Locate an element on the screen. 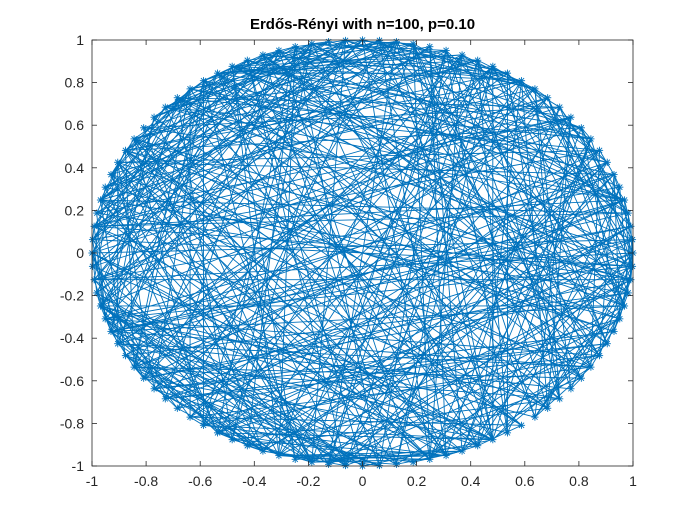  chart-title: Erdős-Rényi with n=100, p=0.10 is located at coordinates (362, 24).